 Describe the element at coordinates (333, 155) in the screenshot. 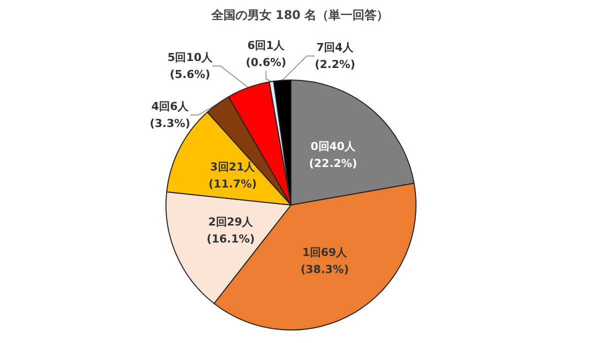

I see `slice-label: 0回40人 (22.2%)` at that location.